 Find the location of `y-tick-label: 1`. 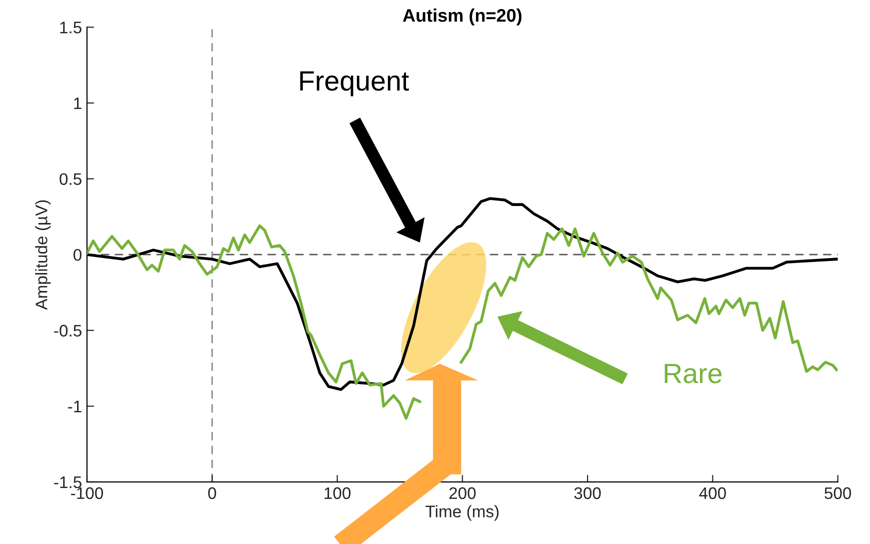

y-tick-label: 1 is located at coordinates (78, 104).